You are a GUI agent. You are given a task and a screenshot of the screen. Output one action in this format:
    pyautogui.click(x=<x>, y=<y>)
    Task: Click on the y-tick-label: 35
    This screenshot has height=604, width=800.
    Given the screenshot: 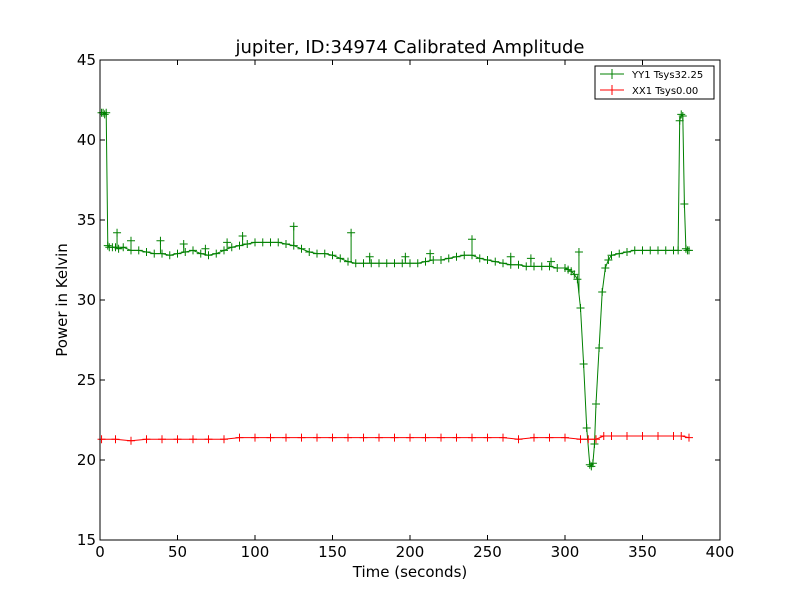 What is the action you would take?
    pyautogui.click(x=86, y=220)
    